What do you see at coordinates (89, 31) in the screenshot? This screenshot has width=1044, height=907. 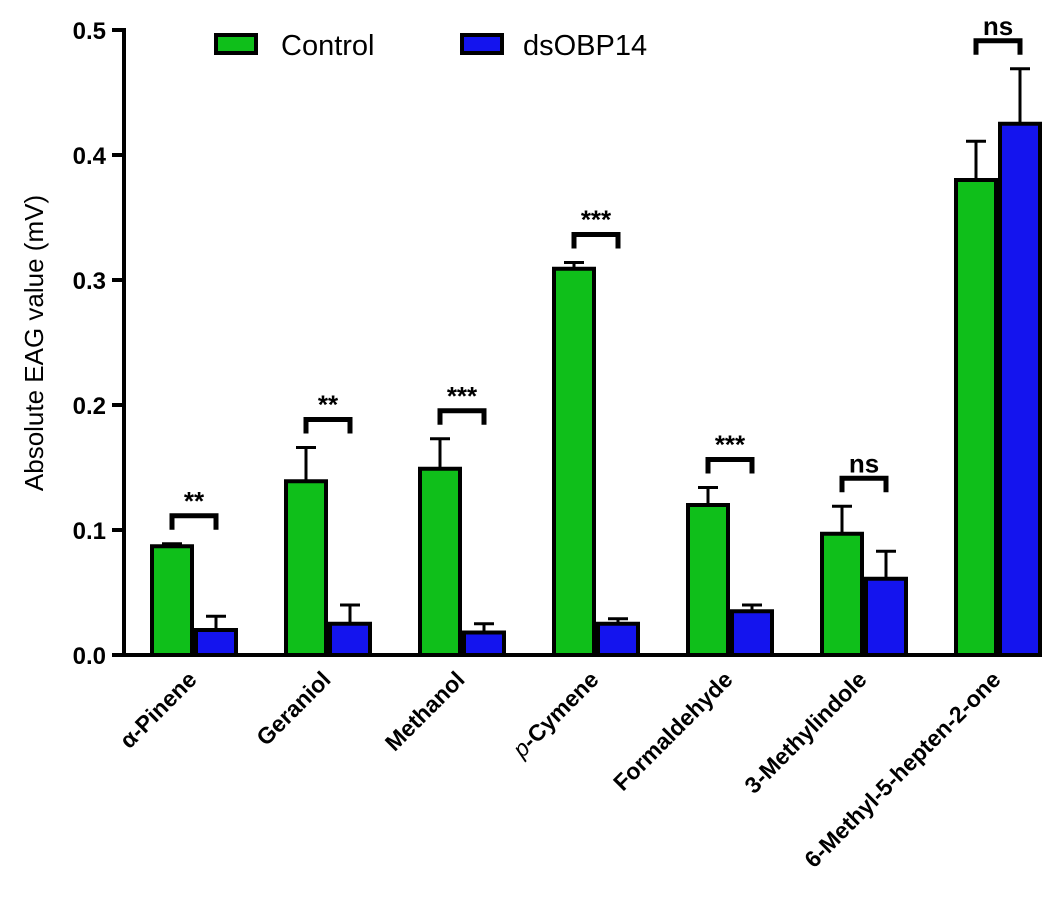 I see `y-tick-label: 0.5` at bounding box center [89, 31].